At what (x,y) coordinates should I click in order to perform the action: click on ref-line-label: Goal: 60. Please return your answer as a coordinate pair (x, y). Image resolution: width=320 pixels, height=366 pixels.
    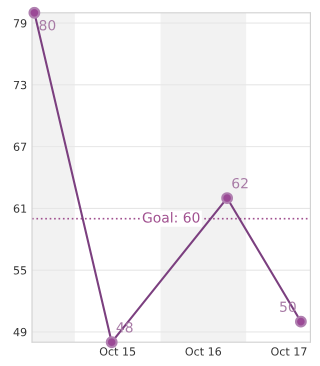
    Looking at the image, I should click on (171, 217).